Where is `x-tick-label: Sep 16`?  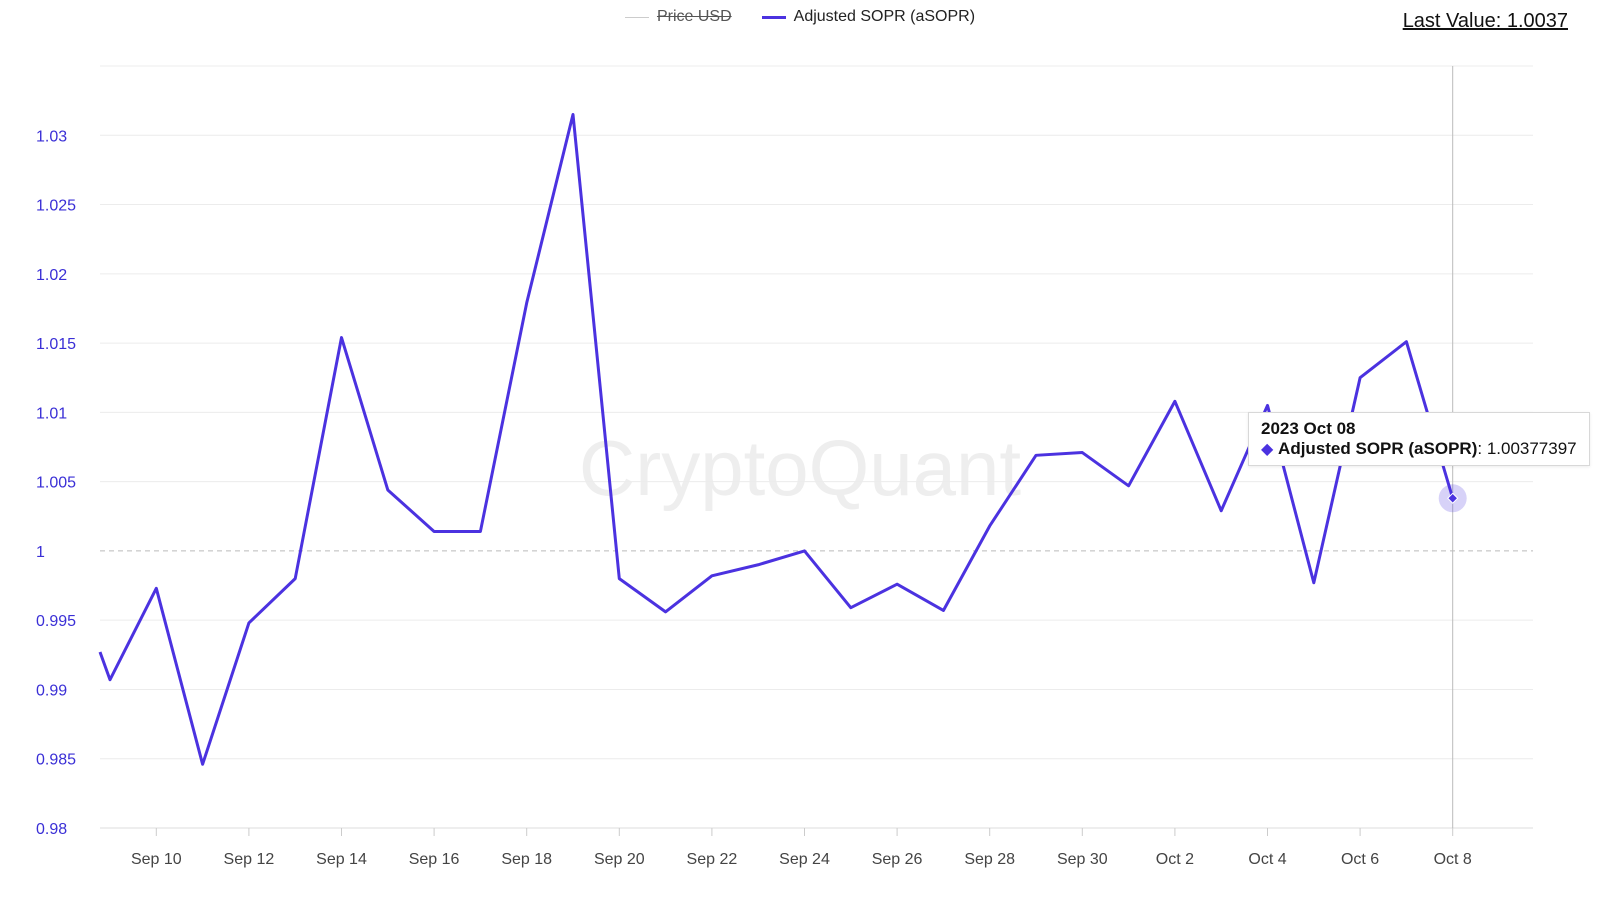
x-tick-label: Sep 16 is located at coordinates (434, 859).